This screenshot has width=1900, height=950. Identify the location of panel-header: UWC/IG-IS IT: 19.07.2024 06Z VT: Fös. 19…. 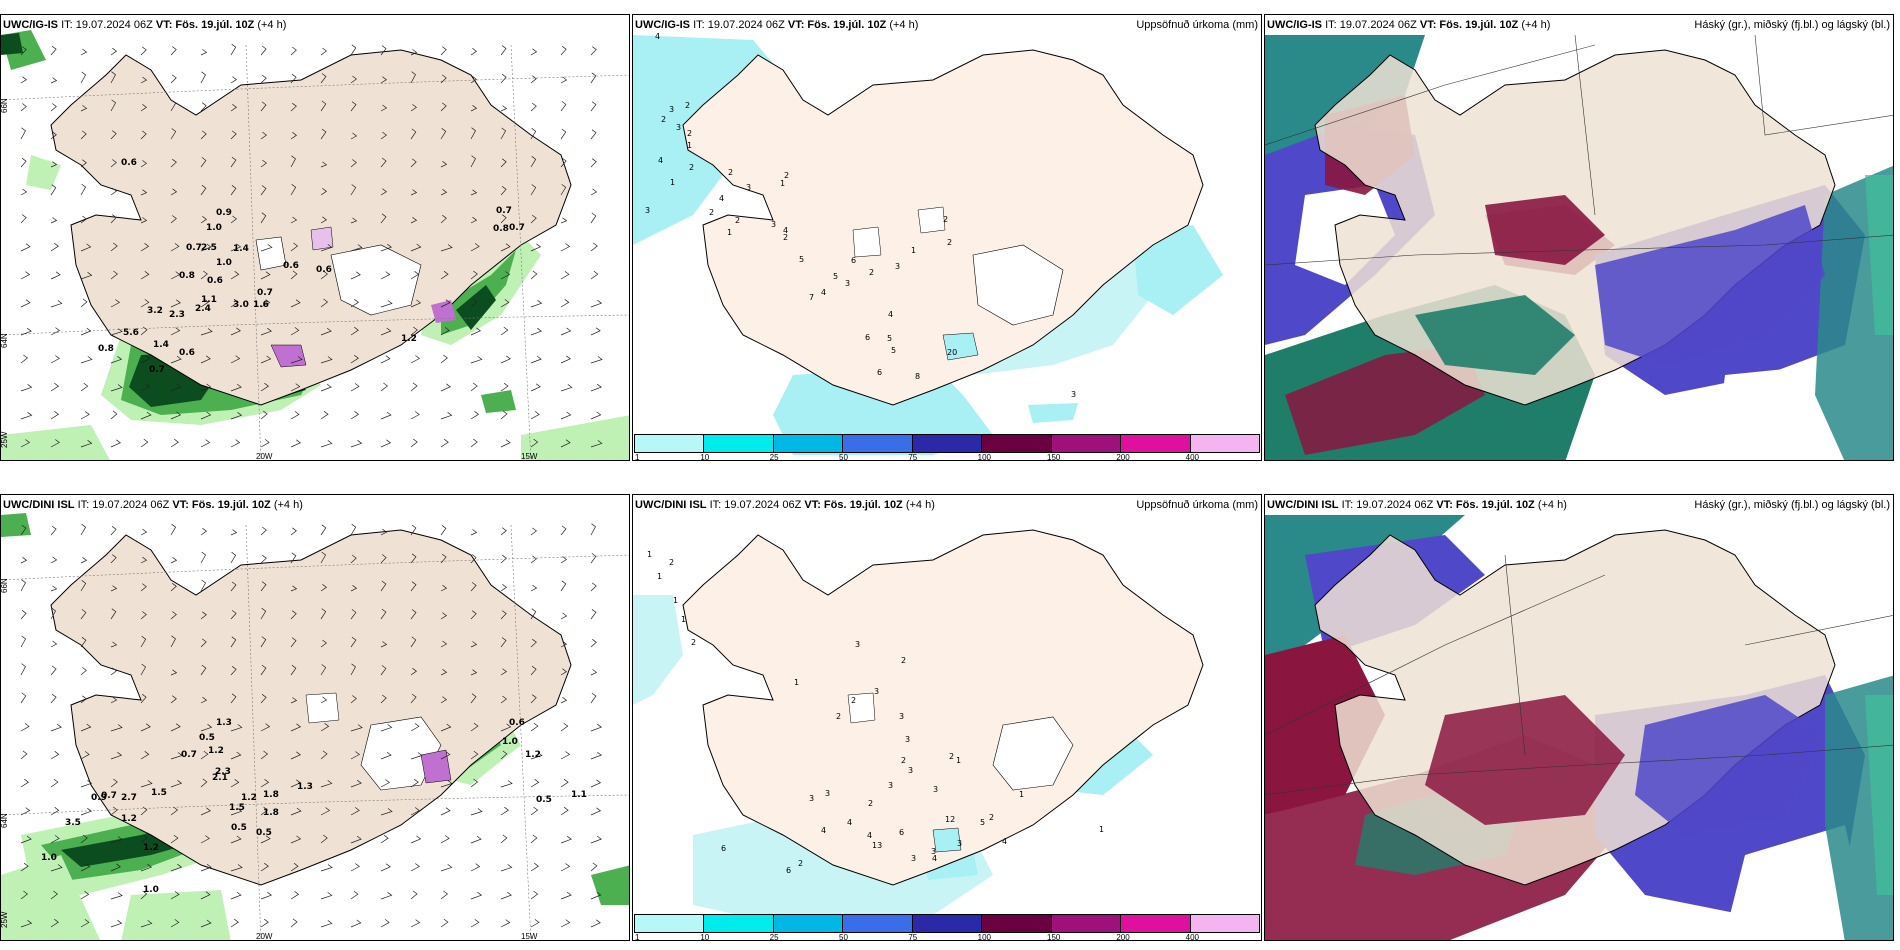
(145, 25).